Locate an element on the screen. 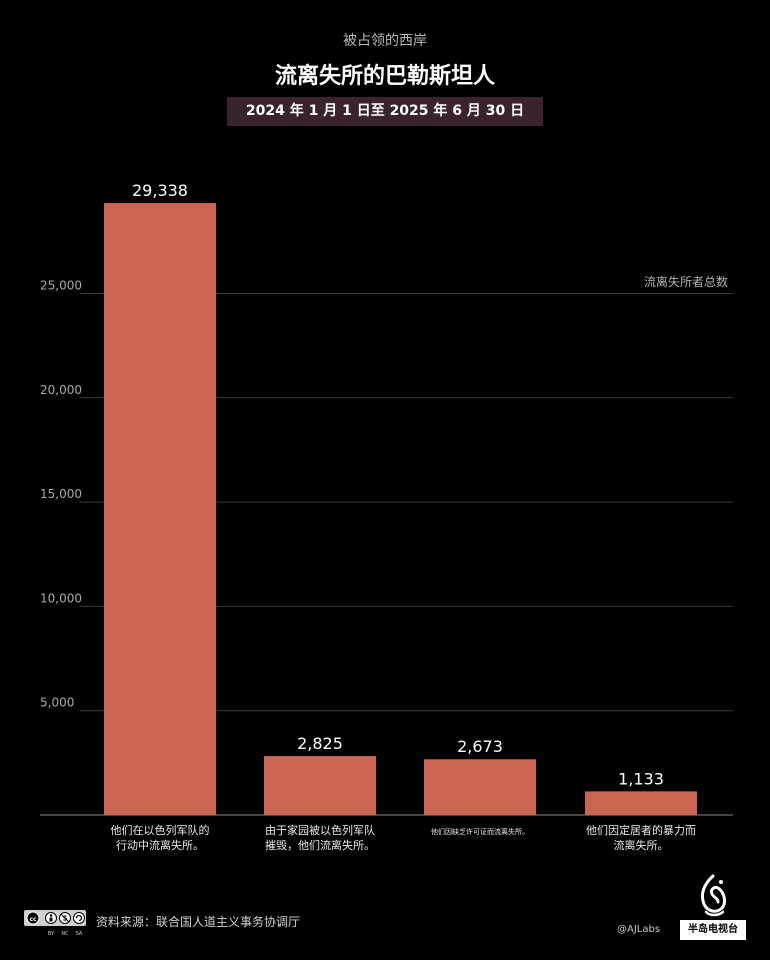 Image resolution: width=770 pixels, height=960 pixels. bar-value-label: 1,133 is located at coordinates (641, 778).